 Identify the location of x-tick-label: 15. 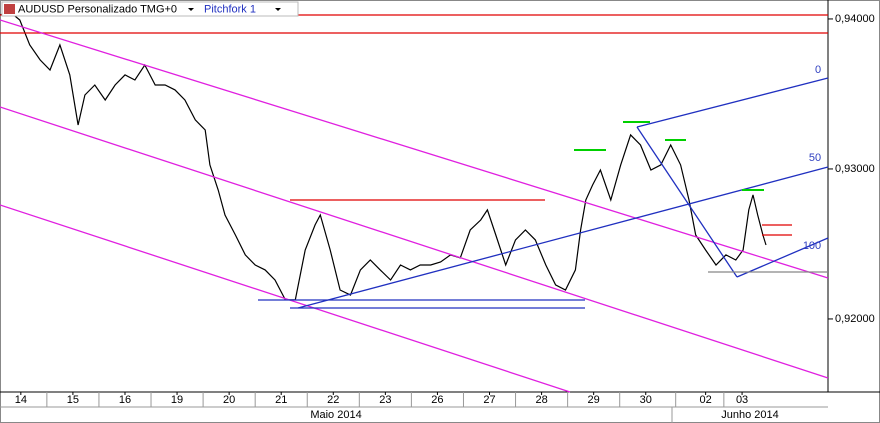
(73, 400).